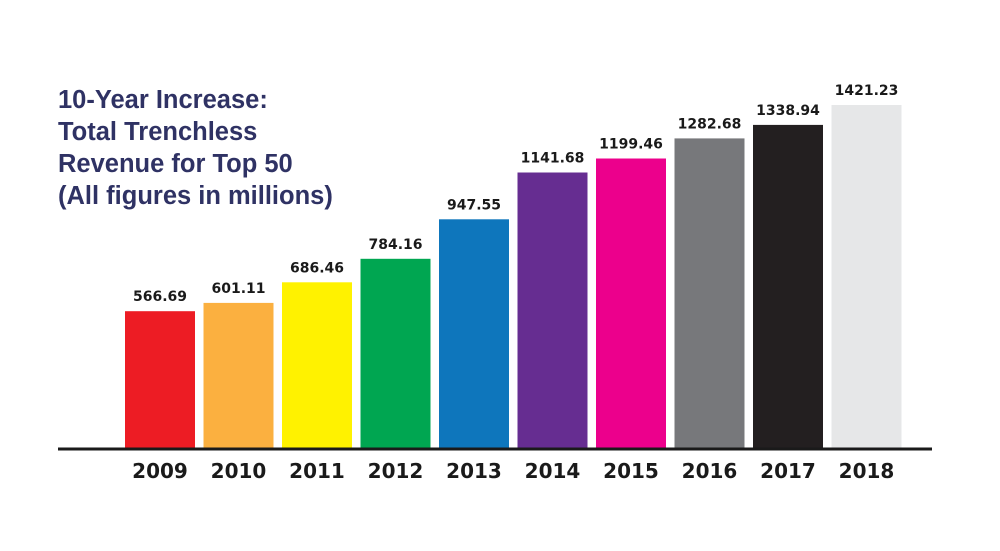 The width and height of the screenshot is (1000, 551). What do you see at coordinates (158, 132) in the screenshot?
I see `chart-title-line-2: Total Trenchless` at bounding box center [158, 132].